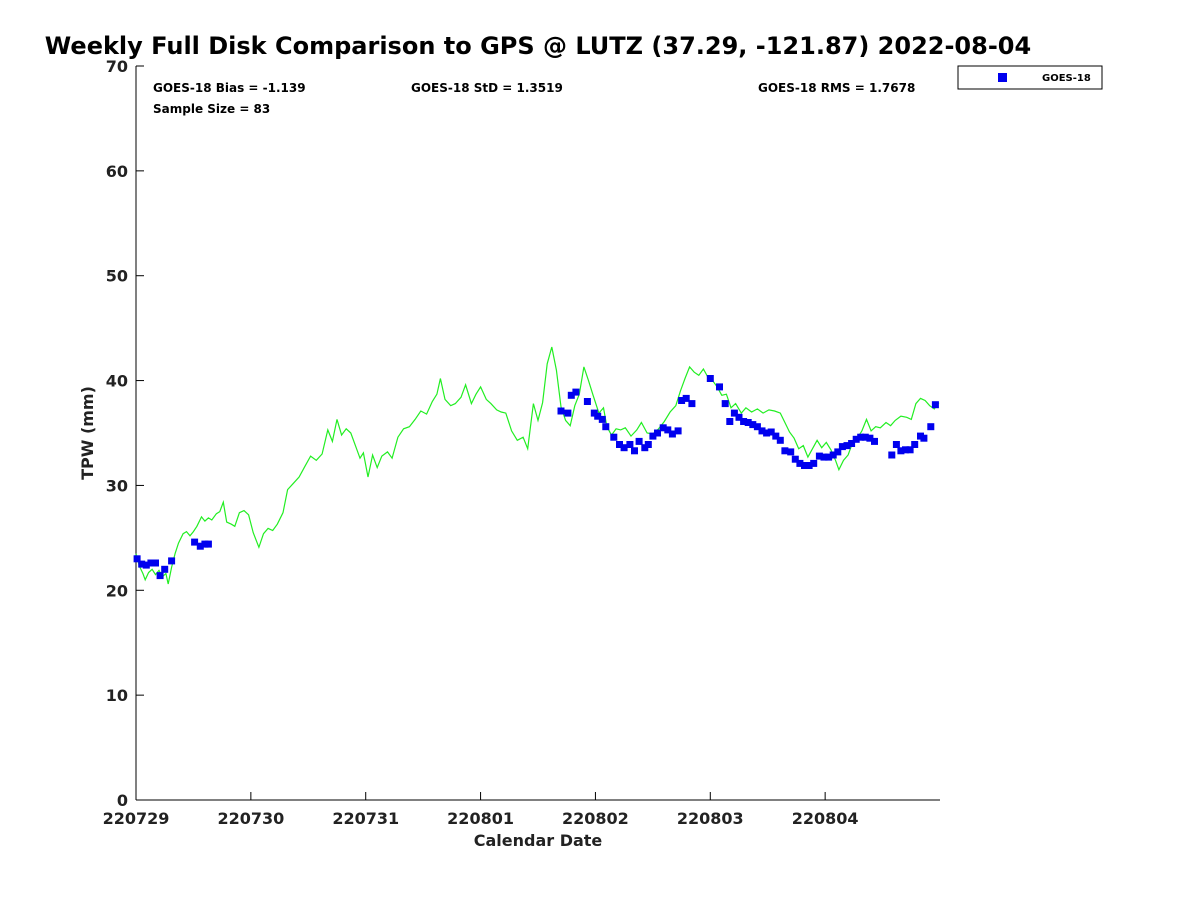 The height and width of the screenshot is (900, 1200). What do you see at coordinates (117, 66) in the screenshot?
I see `y-tick-label: 70` at bounding box center [117, 66].